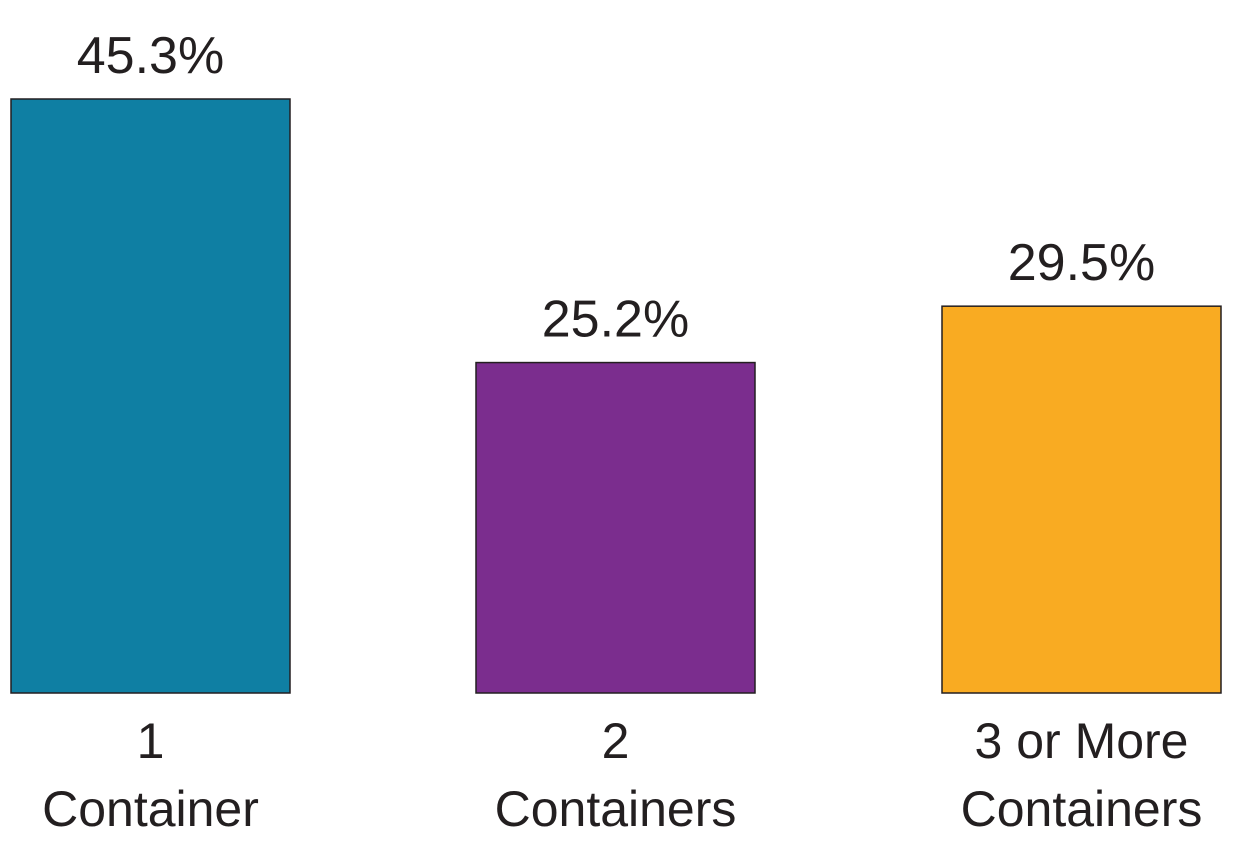 This screenshot has width=1258, height=851. Describe the element at coordinates (615, 320) in the screenshot. I see `value-label-2: 25.2%` at that location.